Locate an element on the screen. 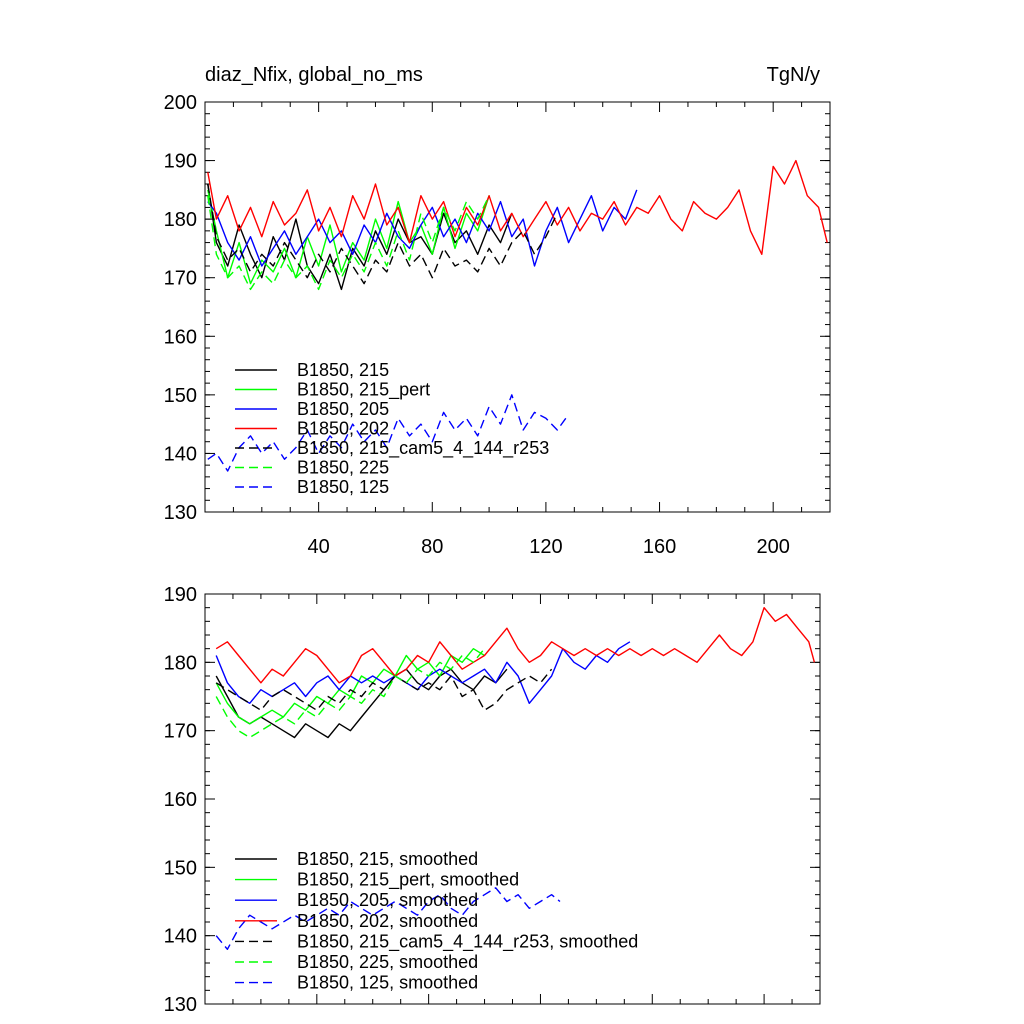  x-tick-label: 200 is located at coordinates (772, 547).